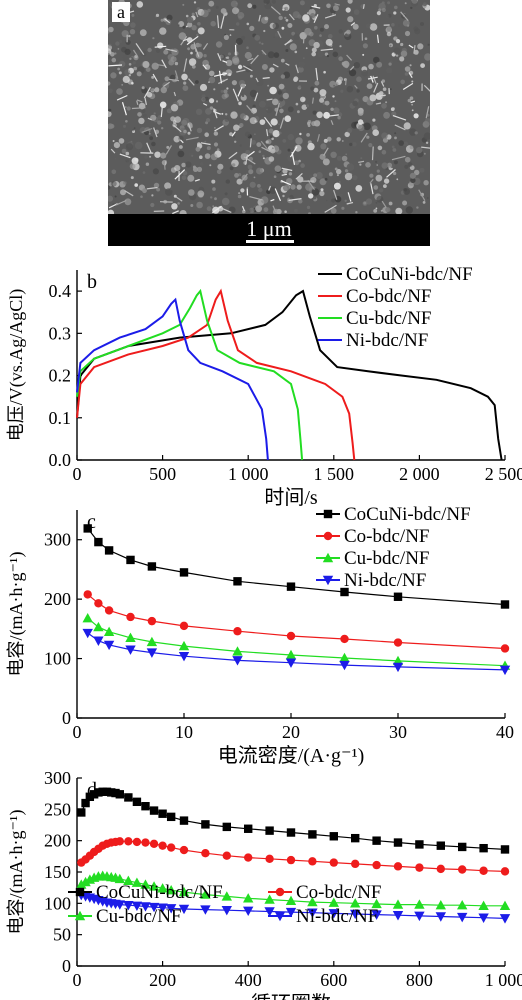 This screenshot has height=1000, width=522. Describe the element at coordinates (80, 915) in the screenshot. I see `legend-marker` at that location.